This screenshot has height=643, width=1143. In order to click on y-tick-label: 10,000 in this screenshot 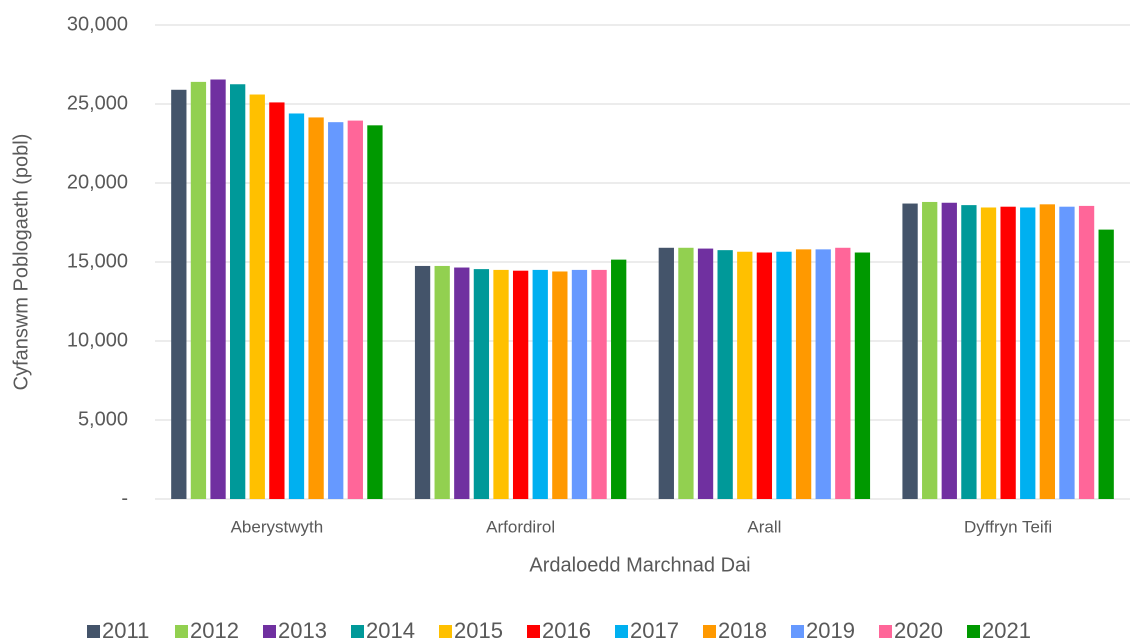, I will do `click(97, 340)`.